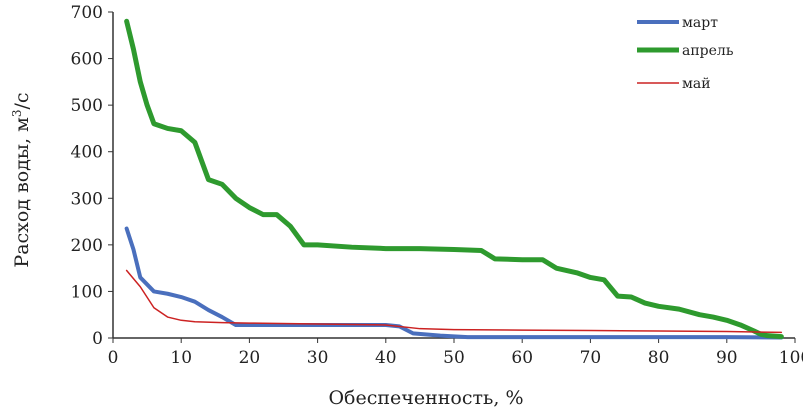 The image size is (803, 412). What do you see at coordinates (250, 358) in the screenshot?
I see `x-tick-label: 20` at bounding box center [250, 358].